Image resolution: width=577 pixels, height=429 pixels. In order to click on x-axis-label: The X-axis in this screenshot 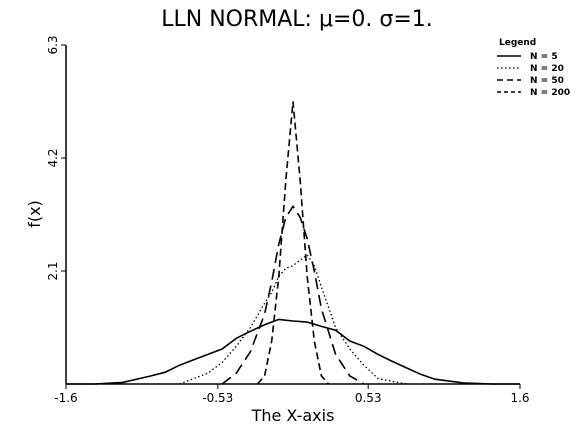, I will do `click(293, 415)`.